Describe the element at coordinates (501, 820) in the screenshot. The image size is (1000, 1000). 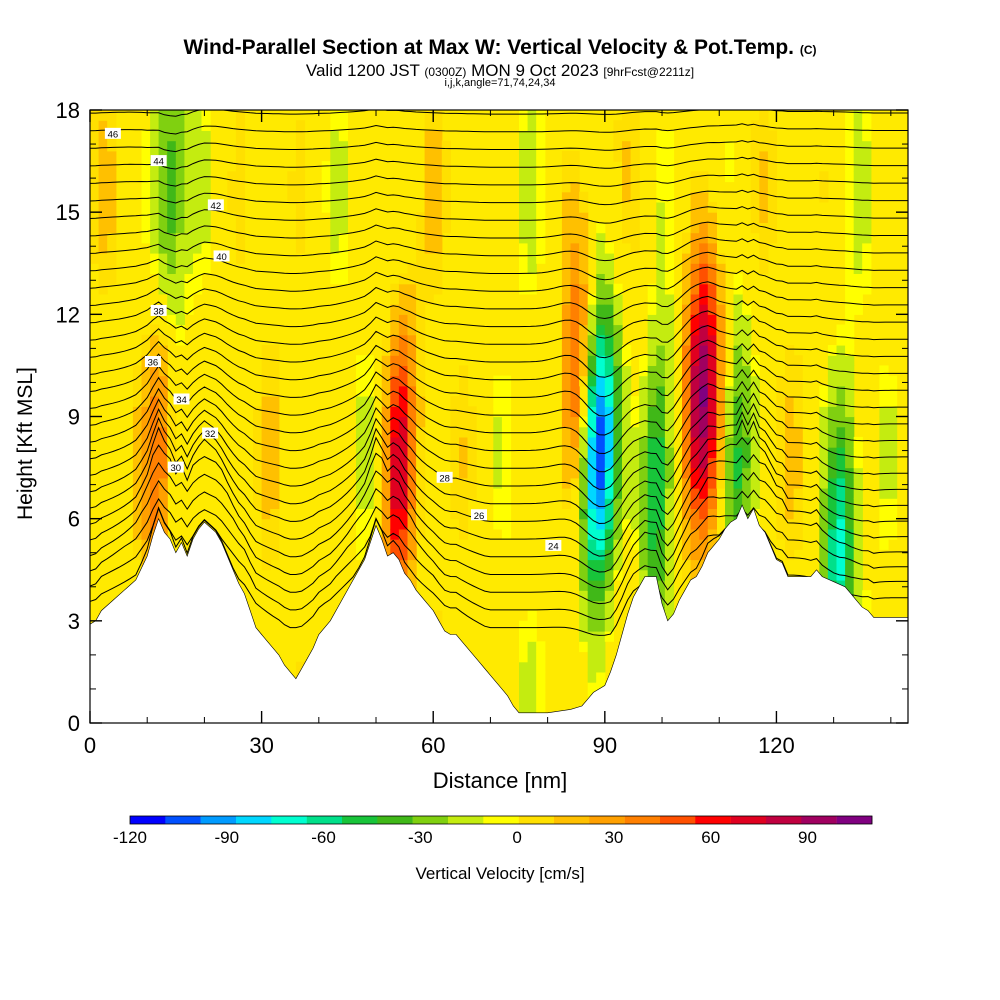
I see `colorbar-frame` at that location.